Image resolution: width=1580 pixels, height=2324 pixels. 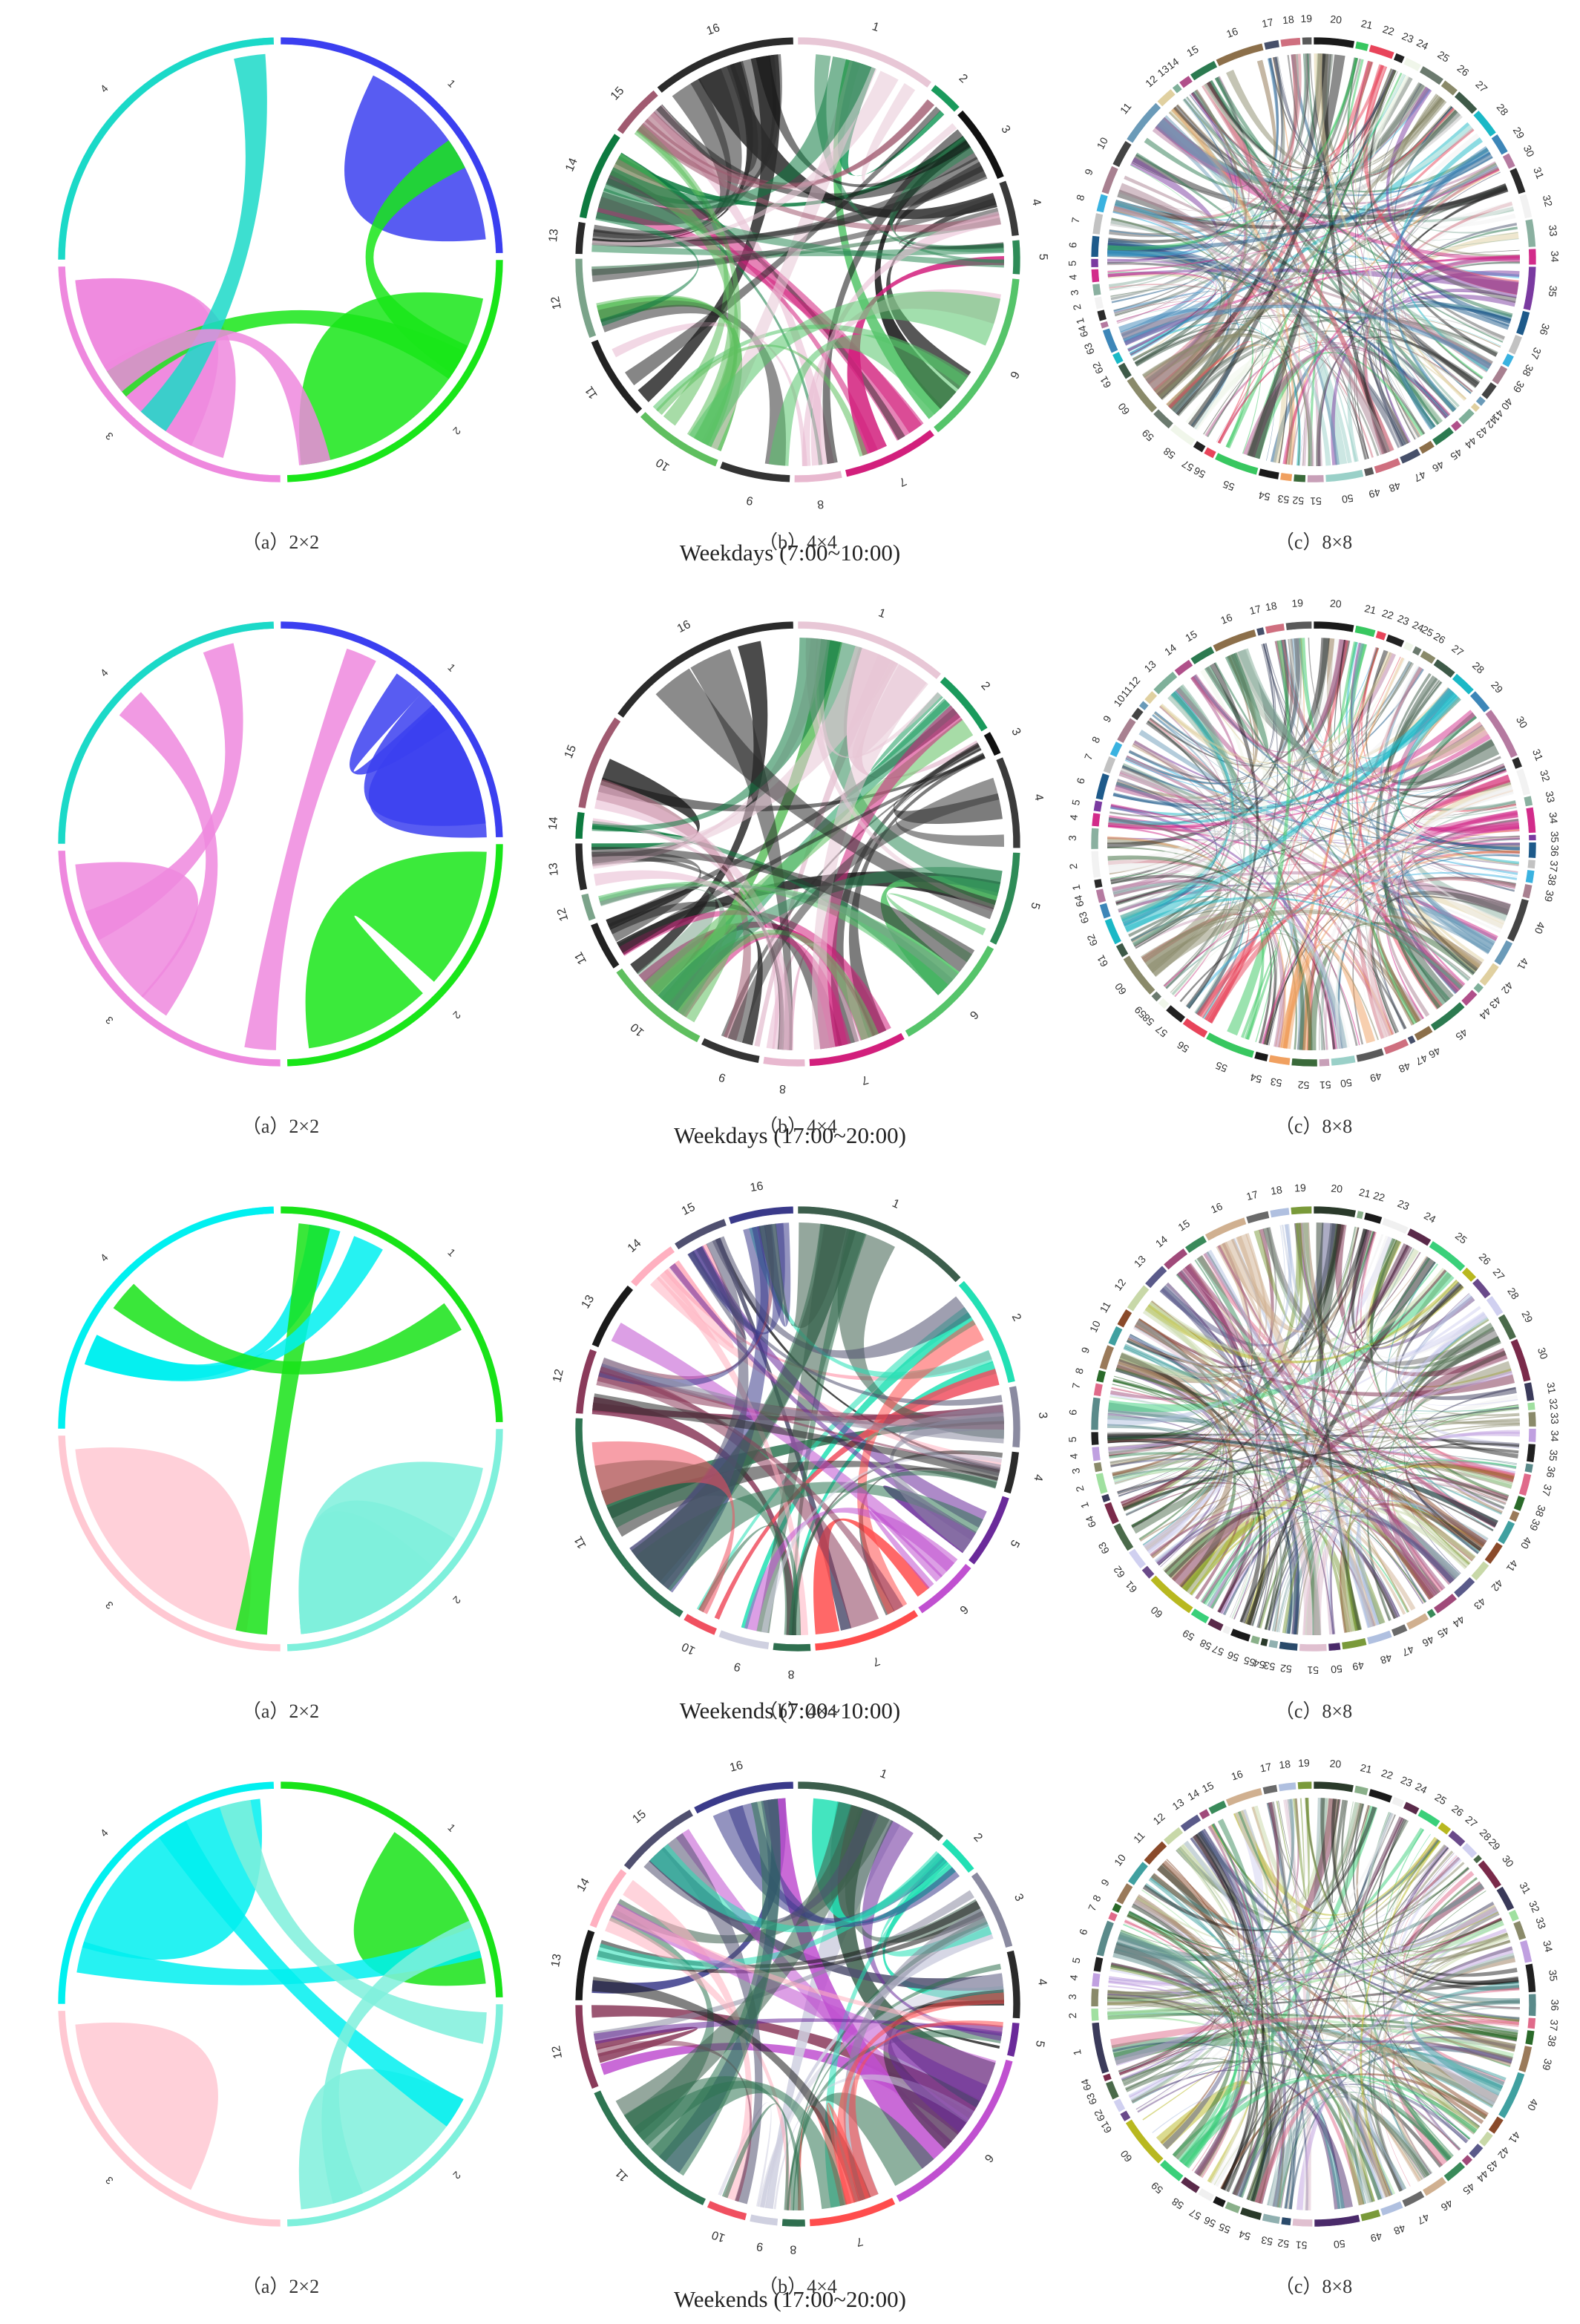 What do you see at coordinates (1554, 817) in the screenshot?
I see `segment-label: 34` at bounding box center [1554, 817].